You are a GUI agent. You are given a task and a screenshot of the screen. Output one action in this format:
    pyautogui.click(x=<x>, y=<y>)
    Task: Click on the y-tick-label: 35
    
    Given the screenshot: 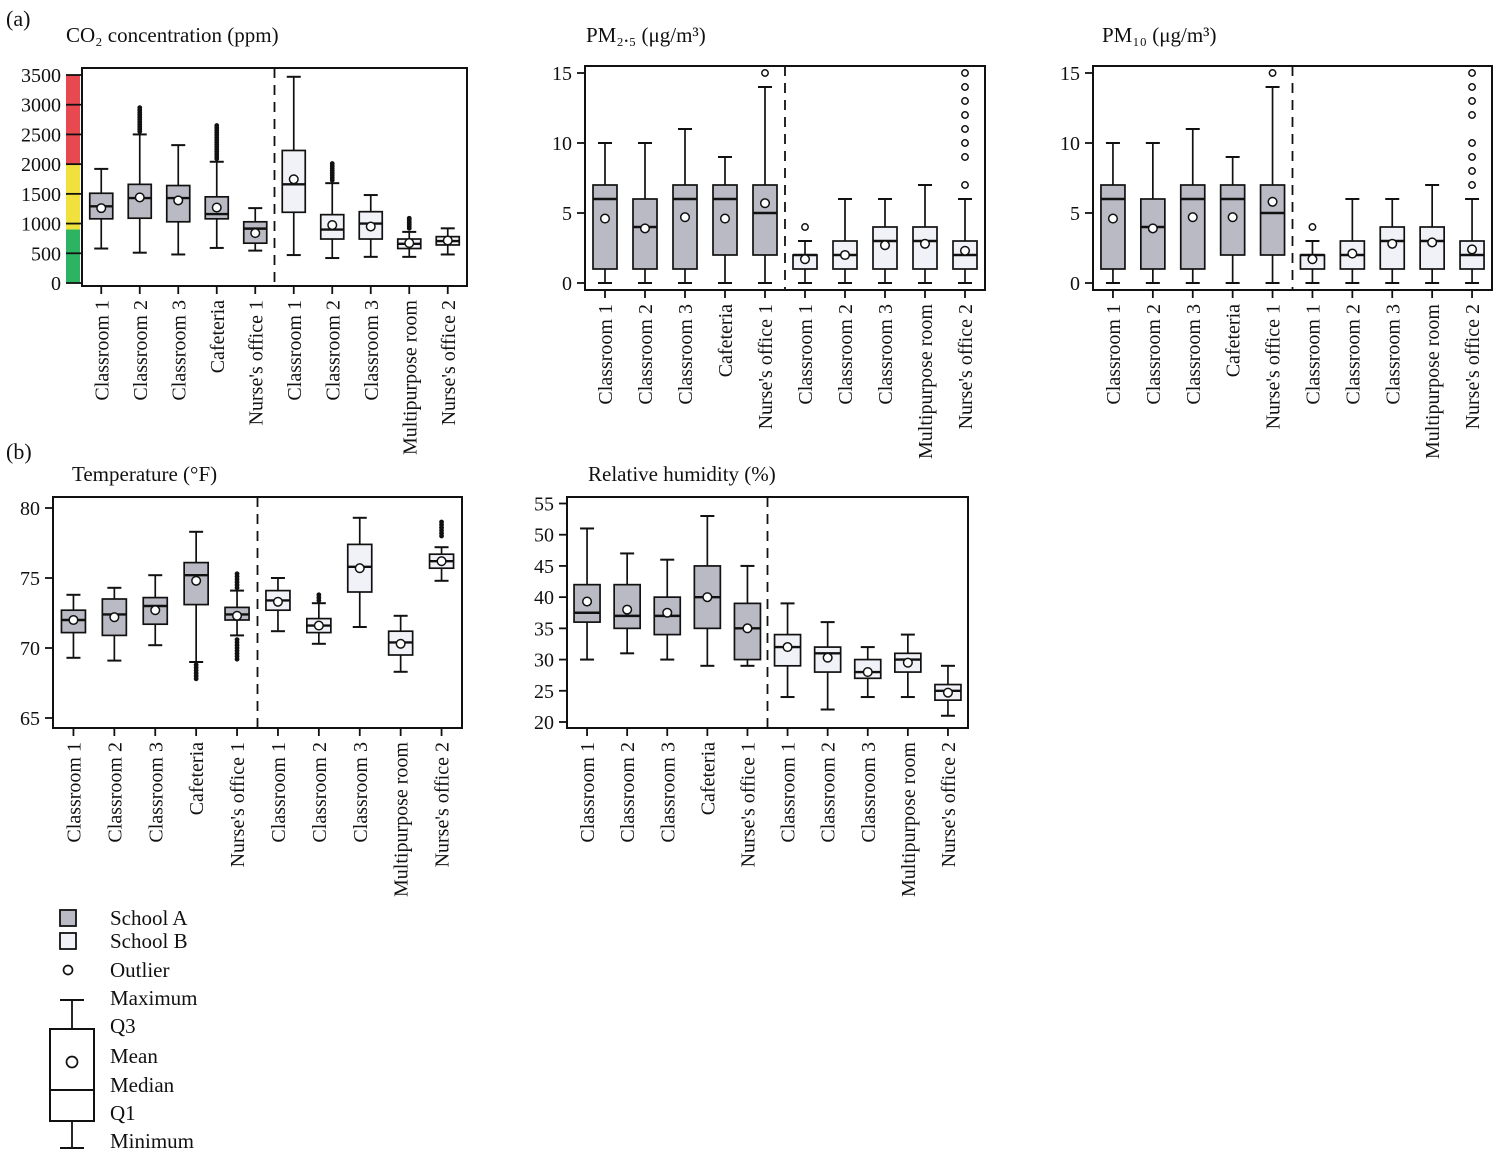 What is the action you would take?
    pyautogui.click(x=544, y=629)
    